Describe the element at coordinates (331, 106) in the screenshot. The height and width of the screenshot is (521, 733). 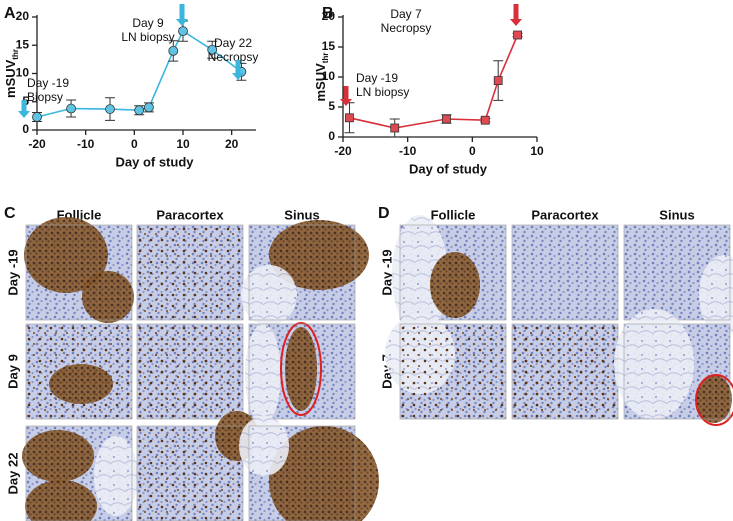
I see `y-tick-label: 5` at that location.